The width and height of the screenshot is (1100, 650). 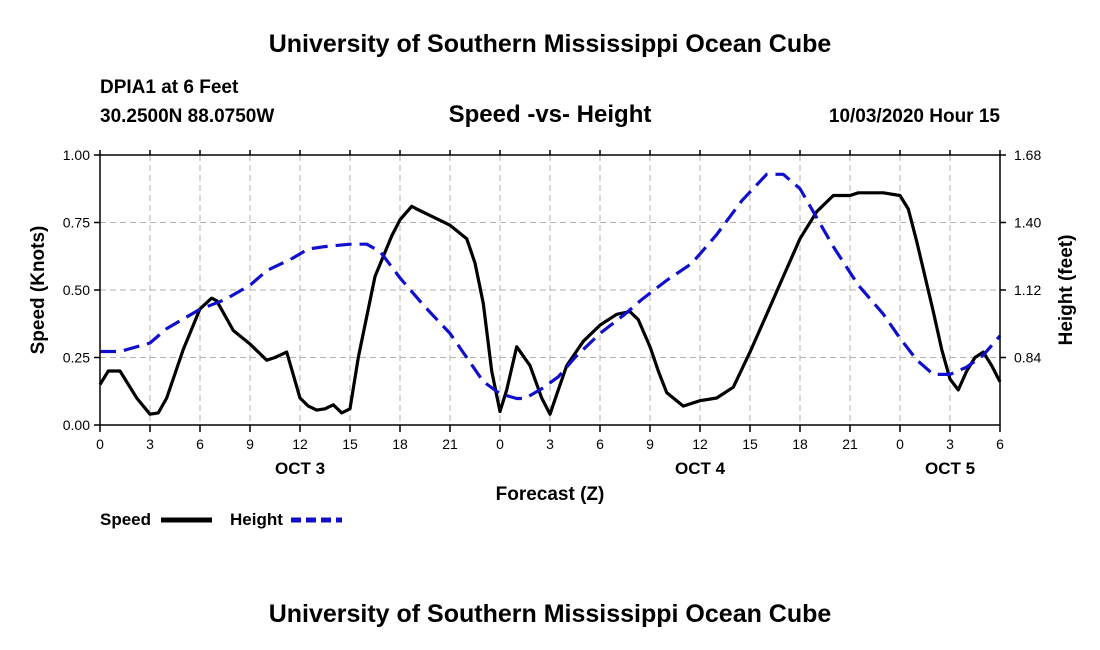 What do you see at coordinates (125, 519) in the screenshot?
I see `legend-speed-label: Speed` at bounding box center [125, 519].